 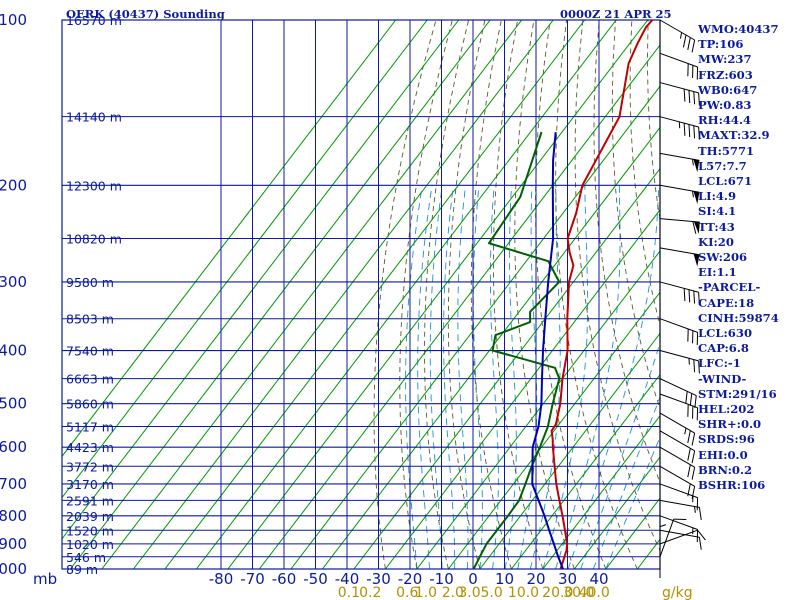 I want to click on temperature-tick-label: 40, so click(x=598, y=579).